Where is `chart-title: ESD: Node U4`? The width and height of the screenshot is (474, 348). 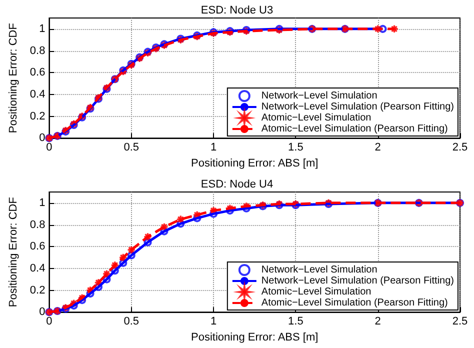
chart-title: ESD: Node U4 is located at coordinates (237, 184).